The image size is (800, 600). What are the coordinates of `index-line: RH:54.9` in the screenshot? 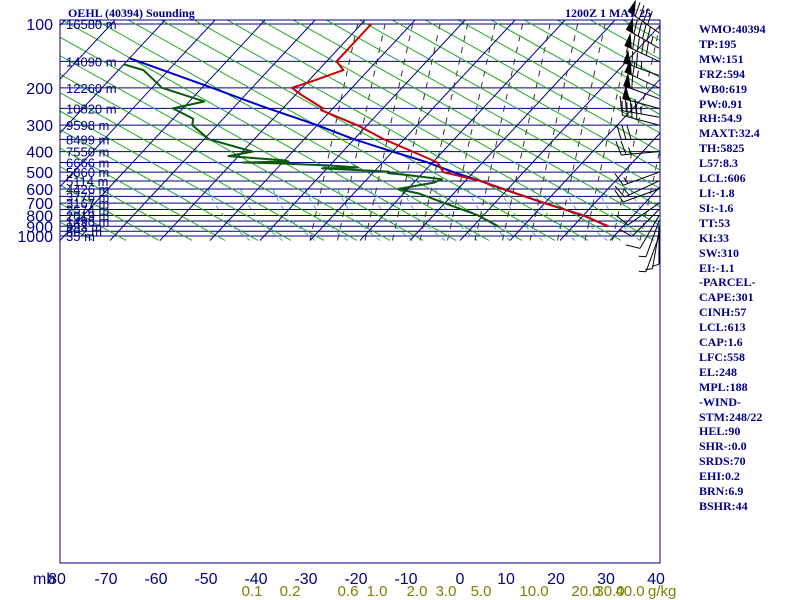 It's located at (720, 118).